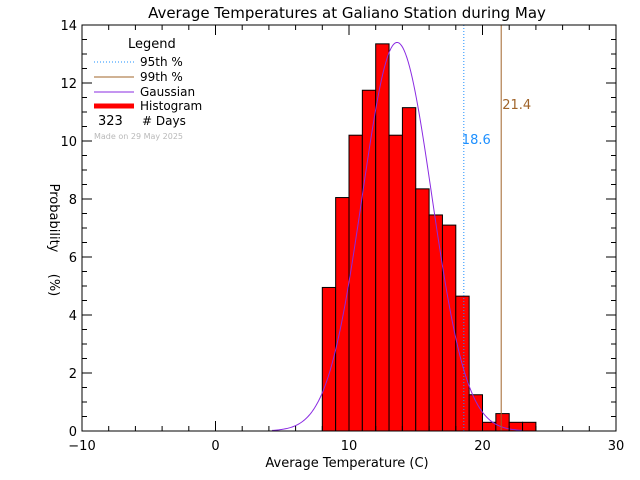 Image resolution: width=640 pixels, height=480 pixels. I want to click on days-count: 323, so click(110, 121).